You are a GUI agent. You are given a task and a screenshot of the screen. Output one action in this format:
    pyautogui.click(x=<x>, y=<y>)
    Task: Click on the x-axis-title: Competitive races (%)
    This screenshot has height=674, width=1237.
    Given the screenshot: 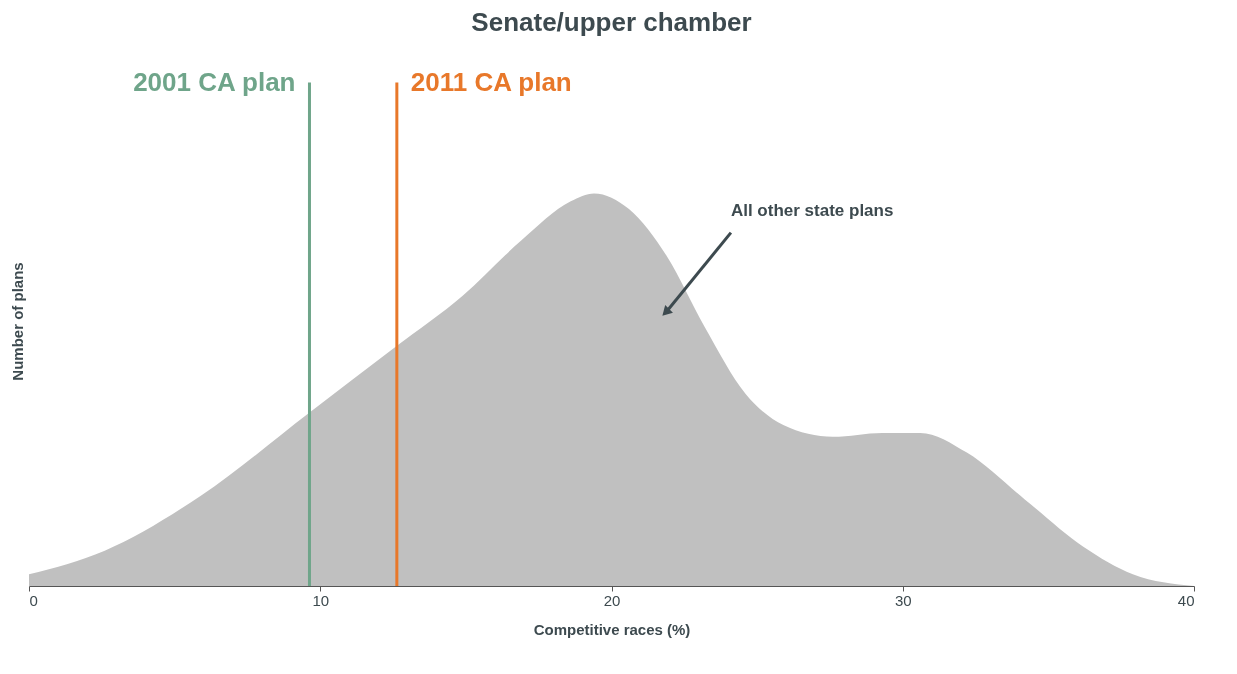 What is the action you would take?
    pyautogui.click(x=612, y=629)
    